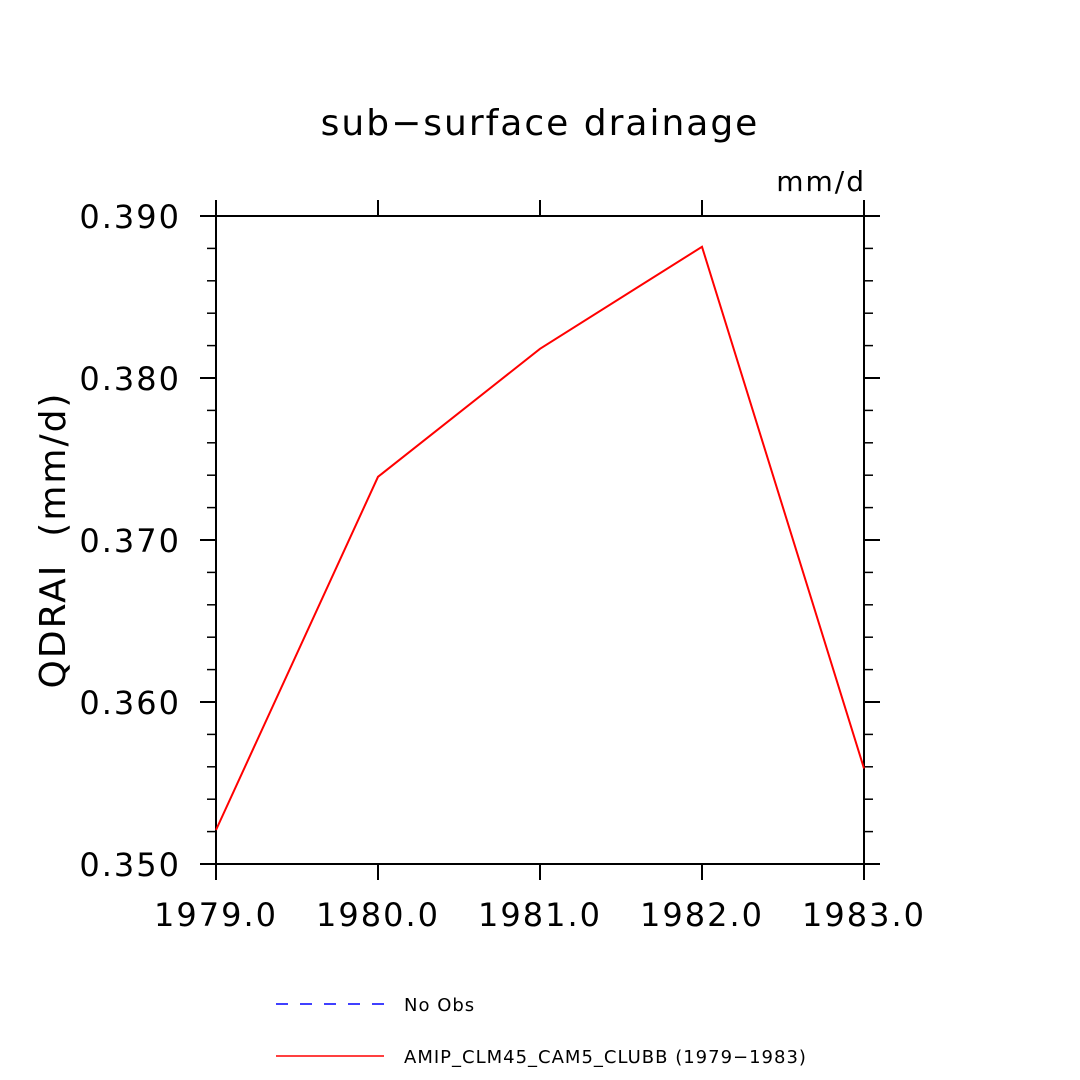  Describe the element at coordinates (821, 181) in the screenshot. I see `units-label: mm/d` at that location.